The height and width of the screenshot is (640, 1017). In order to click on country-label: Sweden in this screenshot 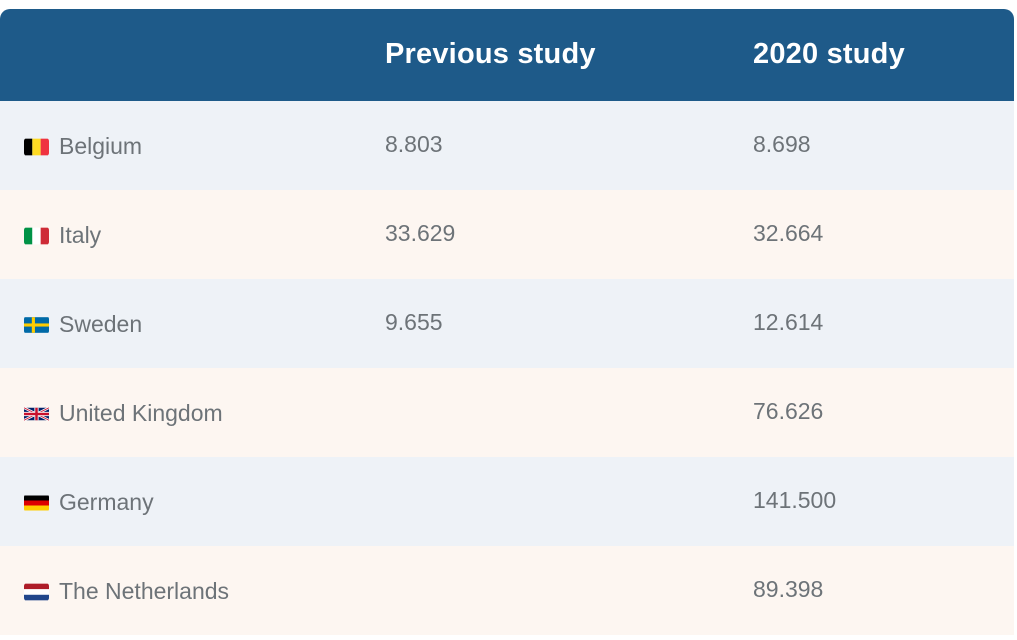, I will do `click(101, 324)`.